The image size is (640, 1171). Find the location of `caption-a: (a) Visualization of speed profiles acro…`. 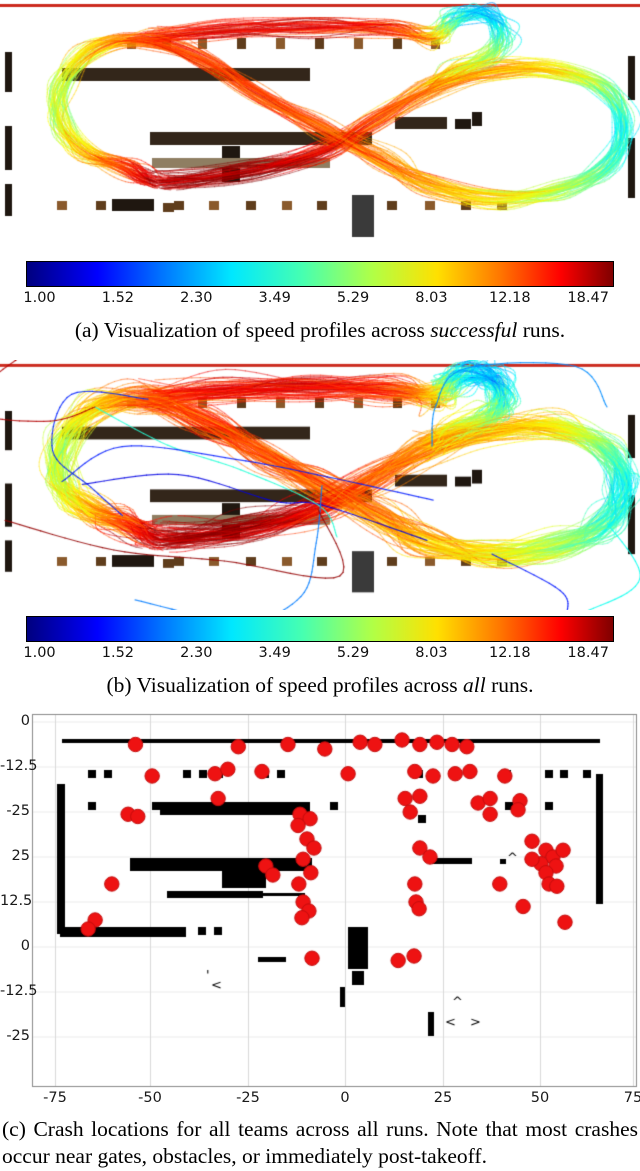

caption-a: (a) Visualization of speed profiles acro… is located at coordinates (320, 330).